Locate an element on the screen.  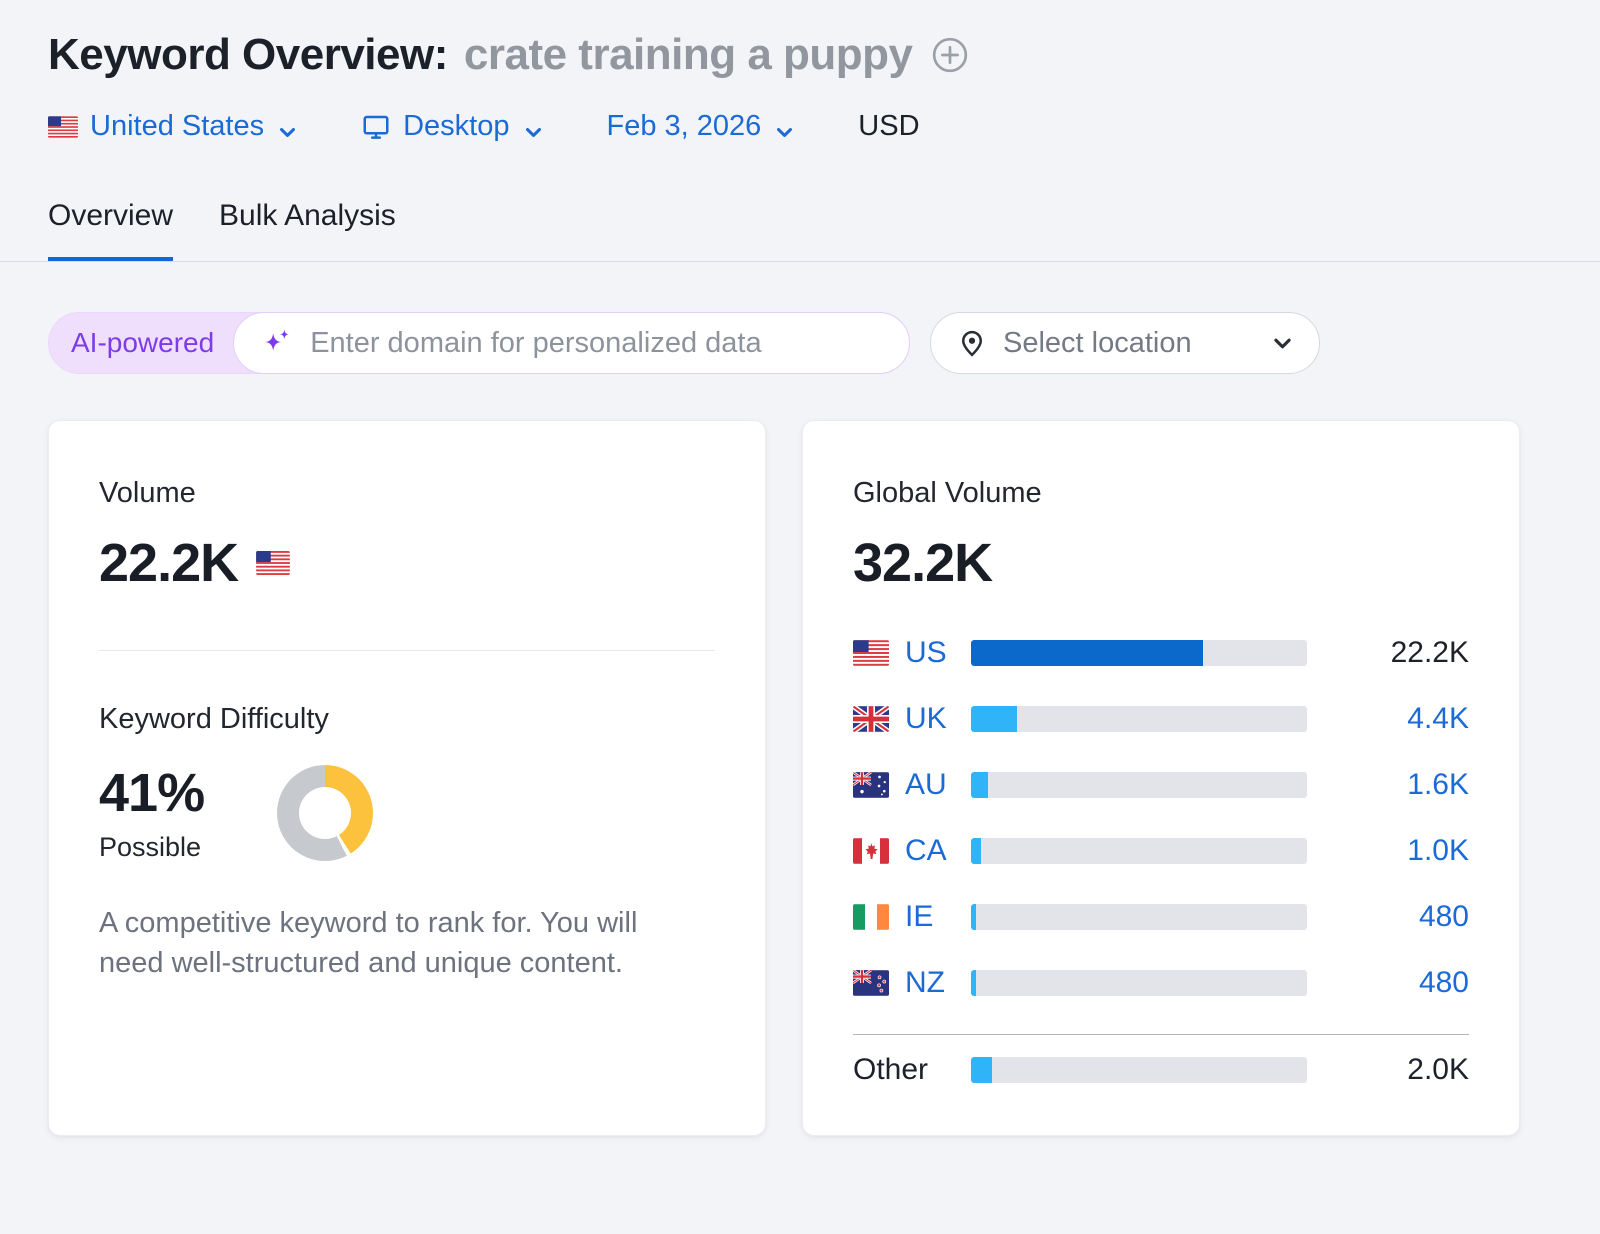
domain-input is located at coordinates (595, 343).